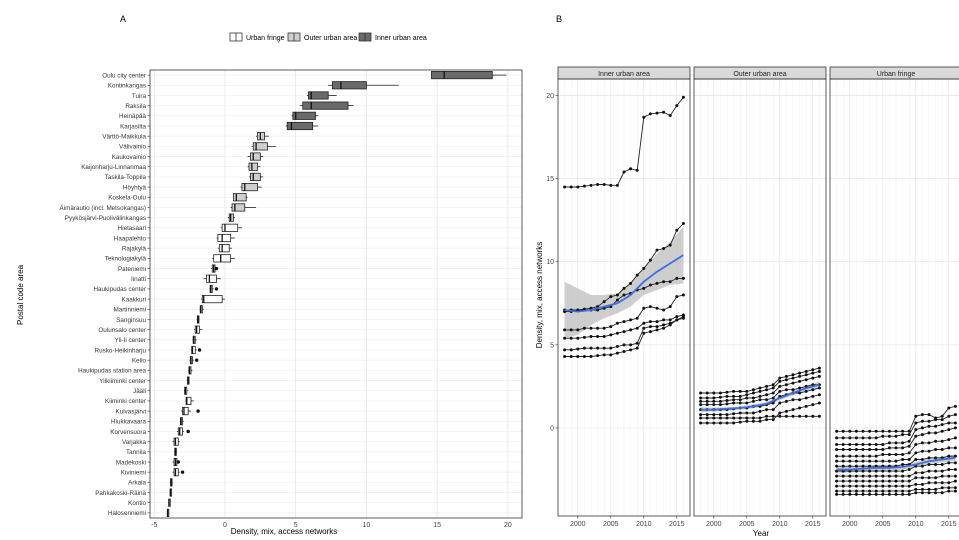 The height and width of the screenshot is (540, 959). What do you see at coordinates (129, 310) in the screenshot?
I see `category-label: Martinniemi` at bounding box center [129, 310].